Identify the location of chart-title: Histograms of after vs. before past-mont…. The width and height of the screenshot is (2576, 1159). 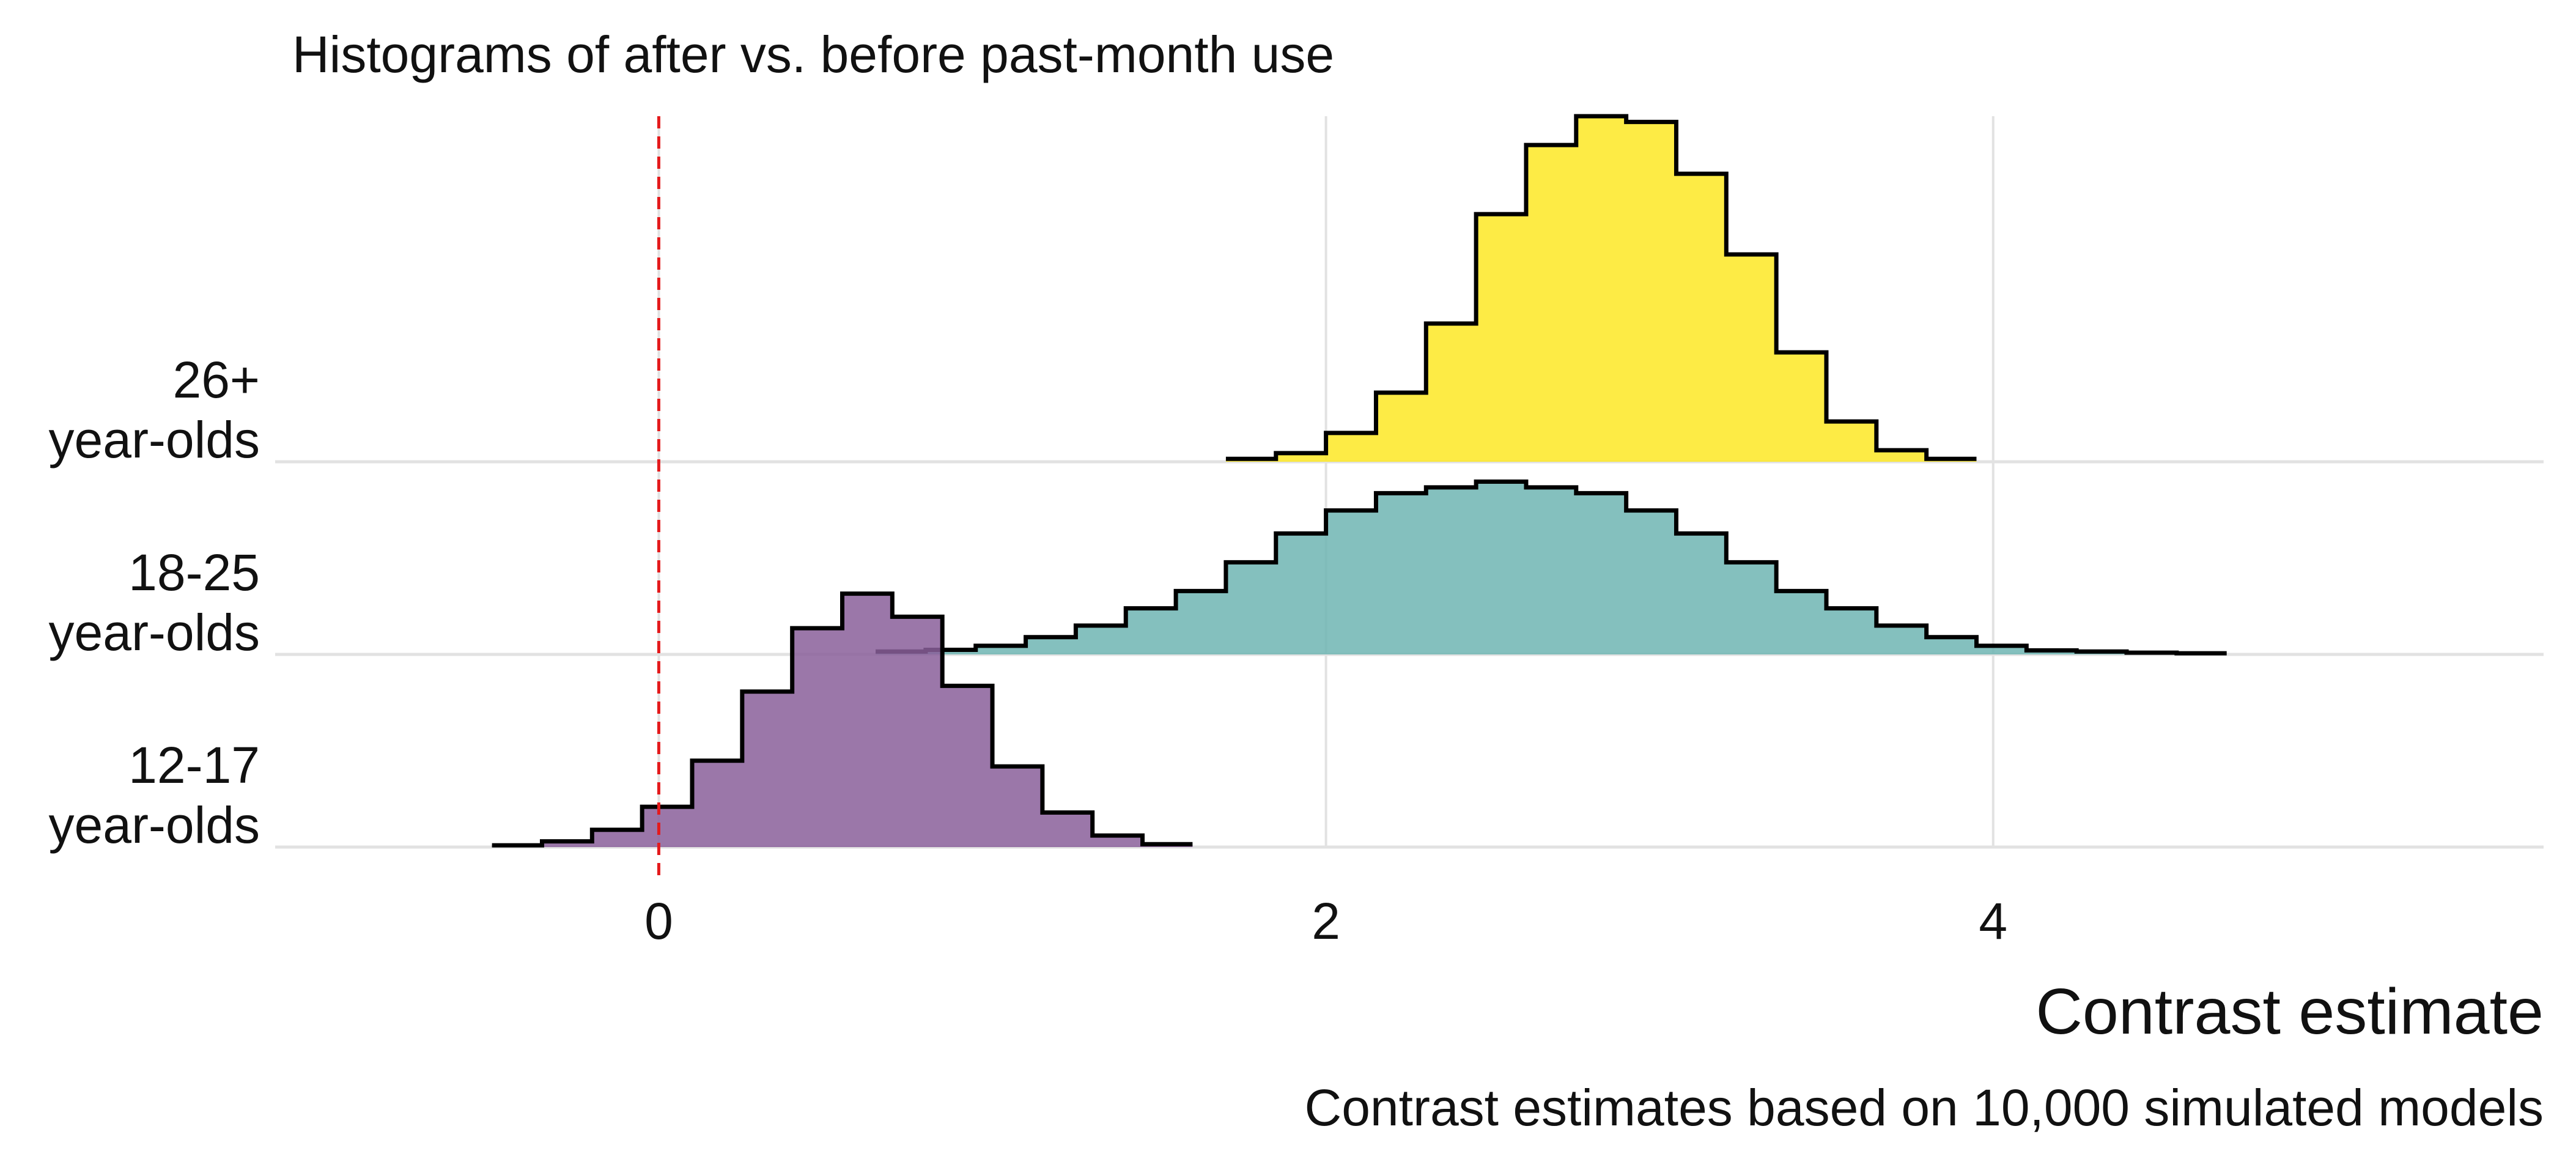
(813, 55).